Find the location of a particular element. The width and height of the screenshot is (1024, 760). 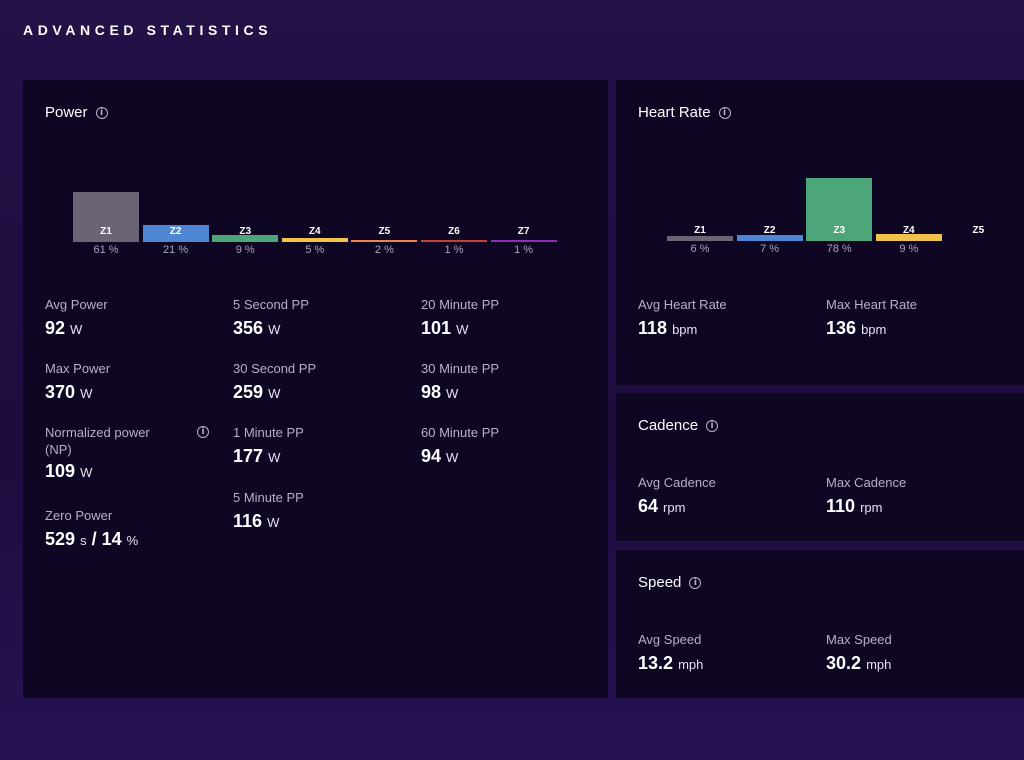

max-heart-rate-stat: Max Heart Rate 136 bpm is located at coordinates (871, 317).